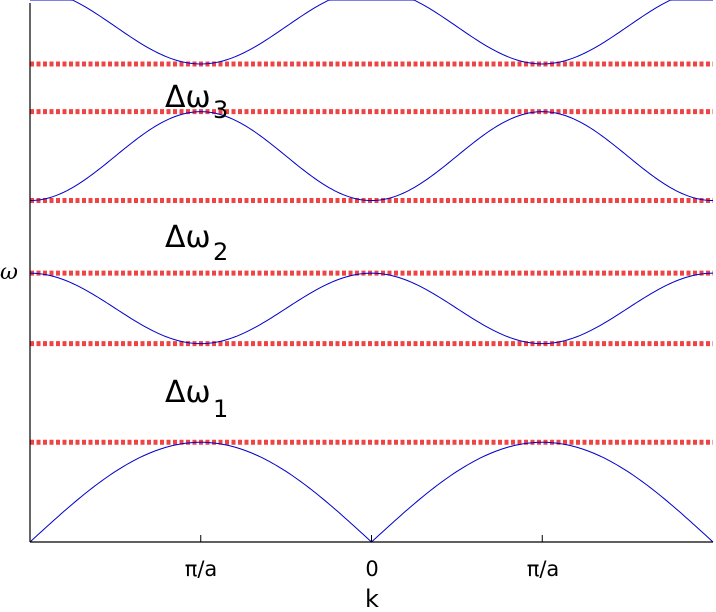 The image size is (716, 612). What do you see at coordinates (220, 110) in the screenshot?
I see `gap-label-3-subscript: 3` at bounding box center [220, 110].